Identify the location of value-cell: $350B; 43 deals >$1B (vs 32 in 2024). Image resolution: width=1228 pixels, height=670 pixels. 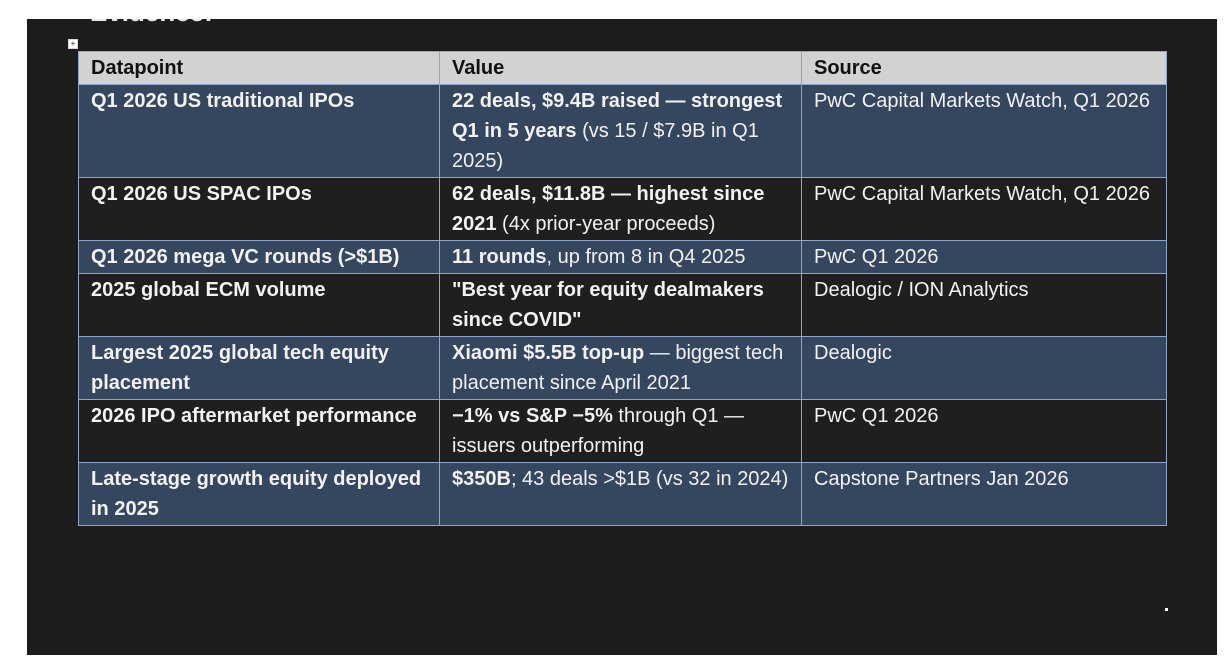
(620, 494).